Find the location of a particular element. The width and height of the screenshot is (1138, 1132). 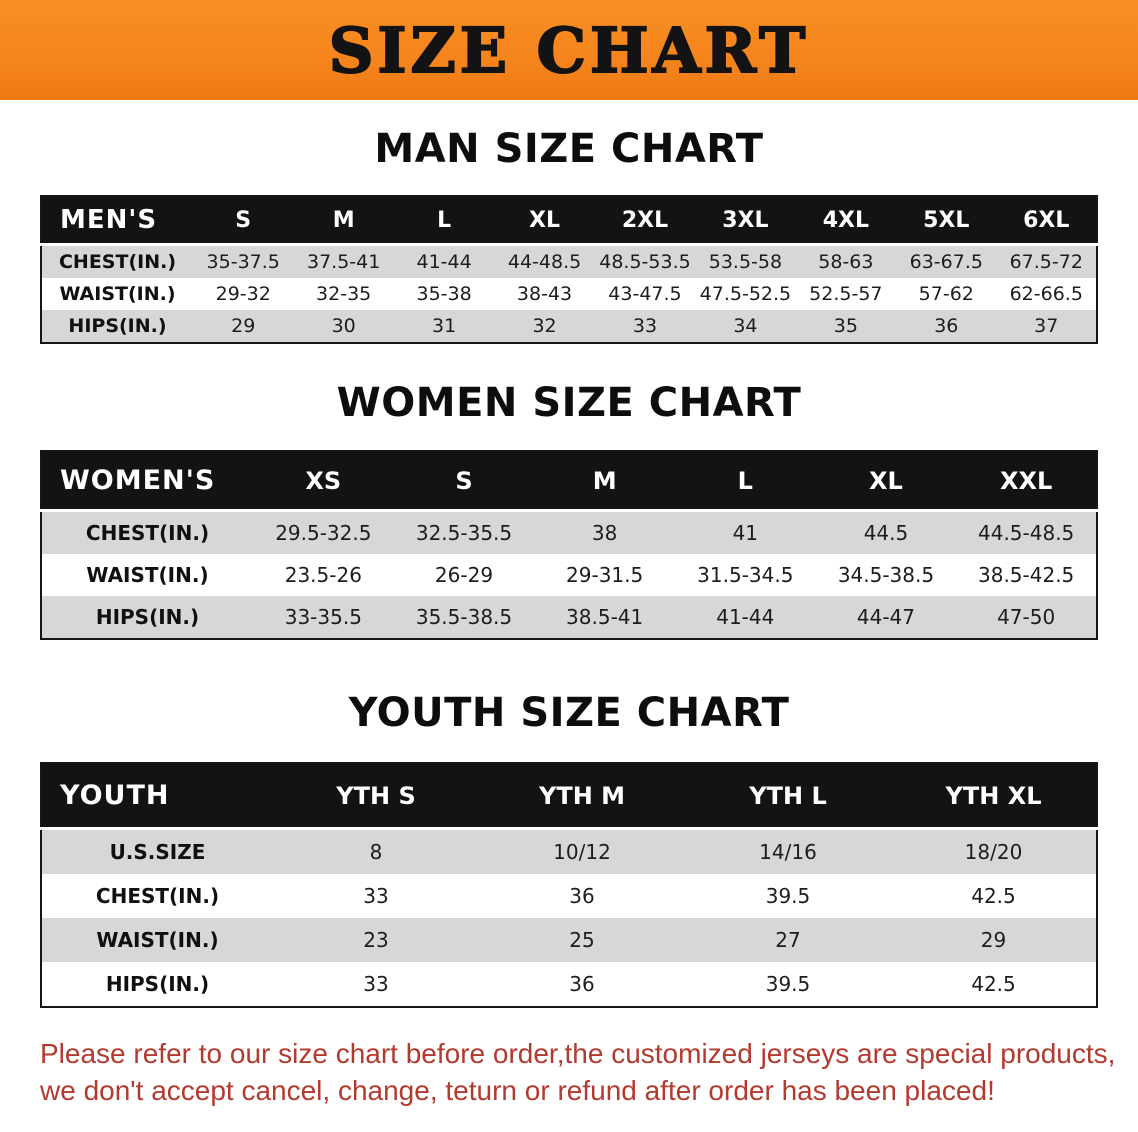

women-waist-cell: 26-29 is located at coordinates (464, 575).